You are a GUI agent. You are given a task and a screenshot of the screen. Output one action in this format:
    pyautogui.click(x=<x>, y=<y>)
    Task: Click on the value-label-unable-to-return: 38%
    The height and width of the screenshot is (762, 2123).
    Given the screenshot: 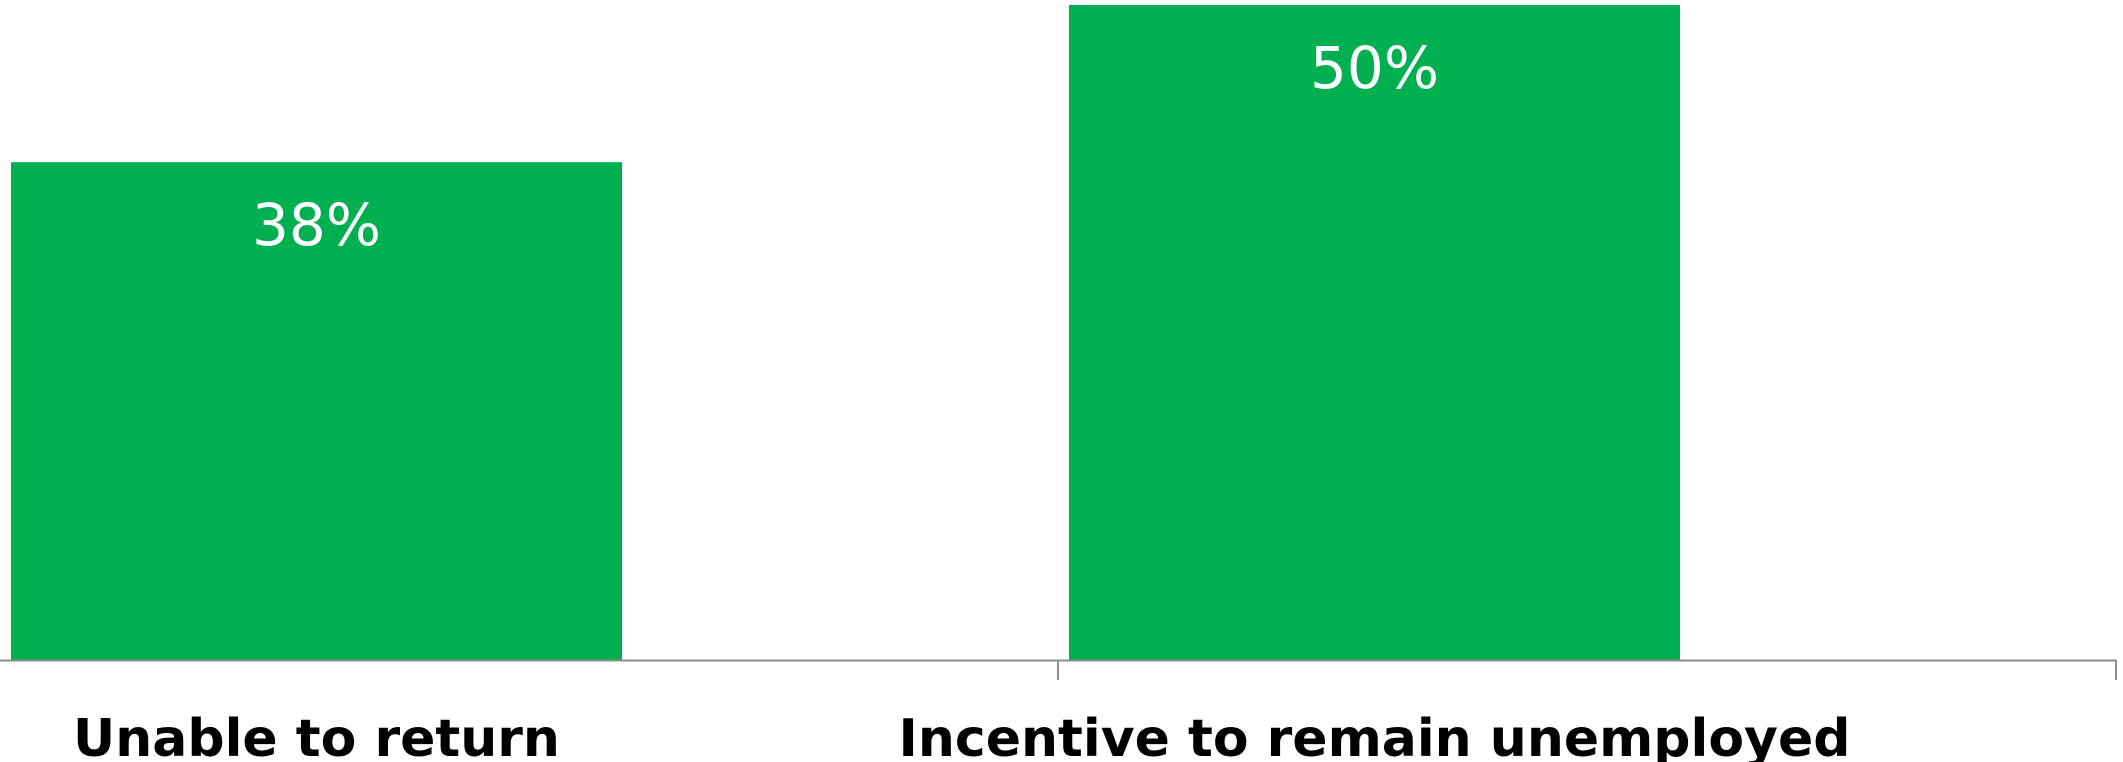 What is the action you would take?
    pyautogui.click(x=316, y=225)
    